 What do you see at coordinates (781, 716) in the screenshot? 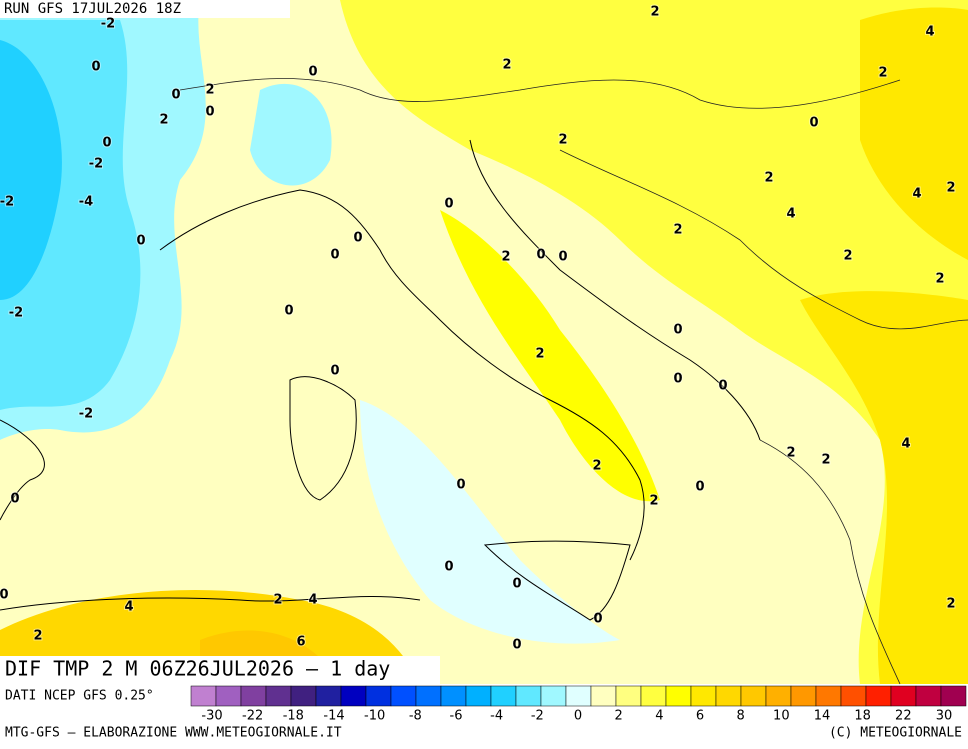
I see `colorbar-tick-label: 10` at bounding box center [781, 716].